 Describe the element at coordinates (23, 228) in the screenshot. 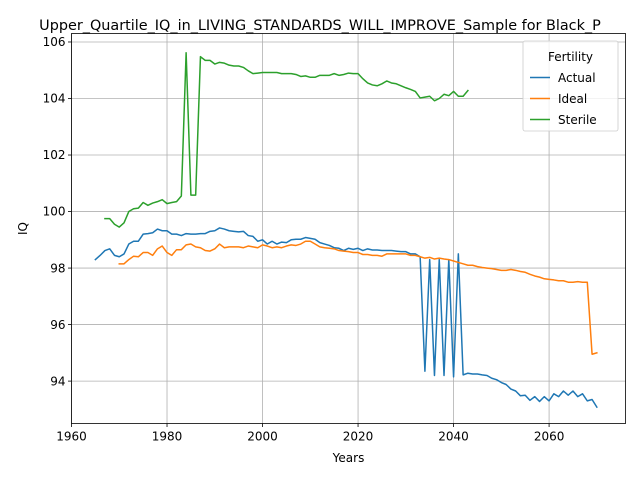

I see `y-axis-label: IQ` at that location.